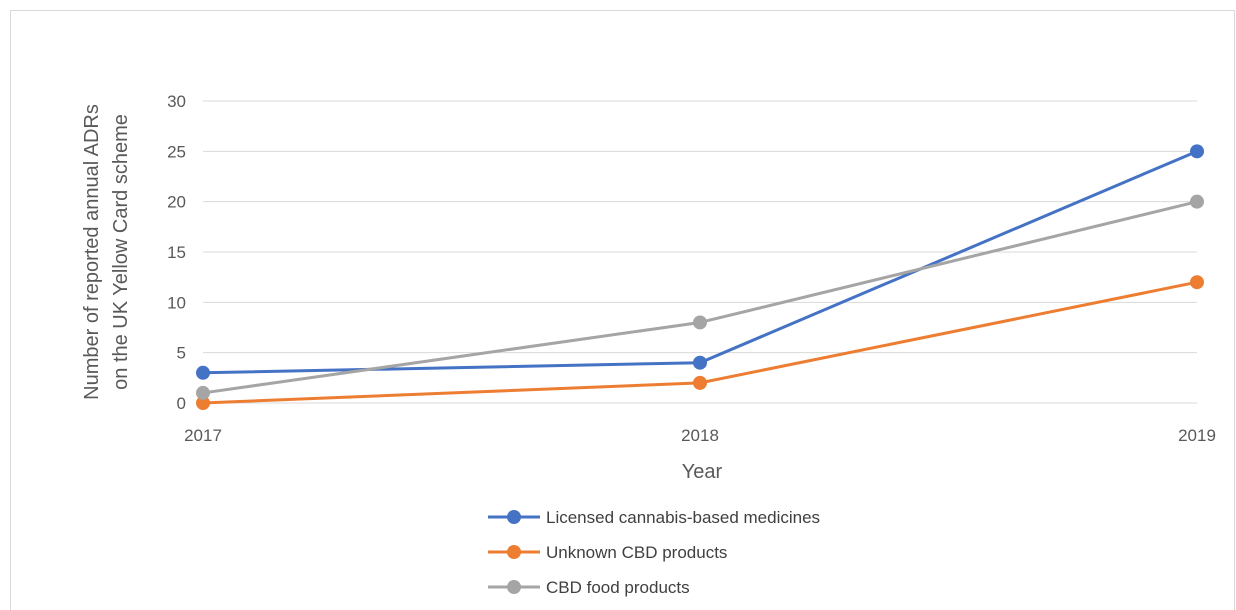 Image resolution: width=1236 pixels, height=610 pixels. I want to click on y-tick-label: 5, so click(181, 353).